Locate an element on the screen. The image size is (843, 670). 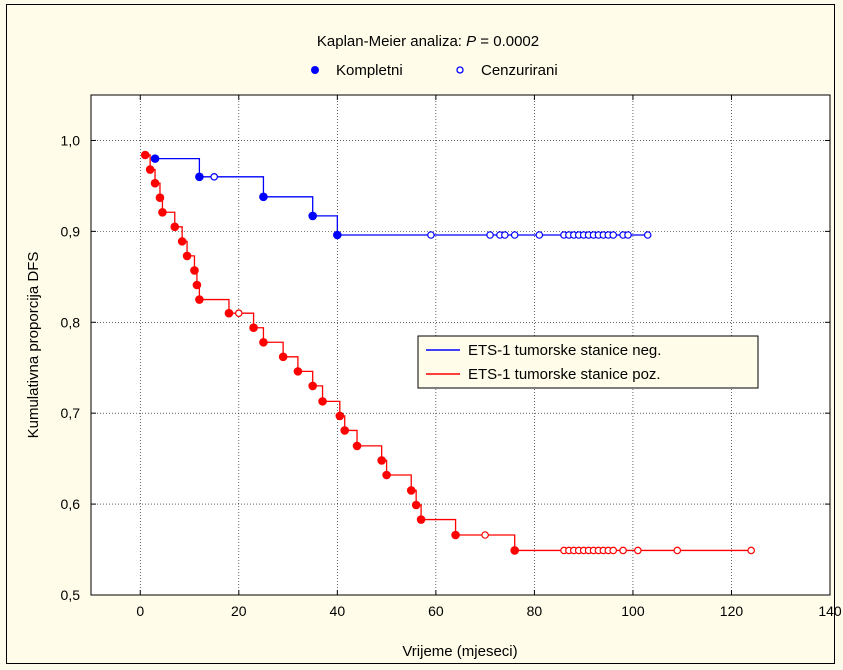
y-tick-label: 0,8 is located at coordinates (71, 322).